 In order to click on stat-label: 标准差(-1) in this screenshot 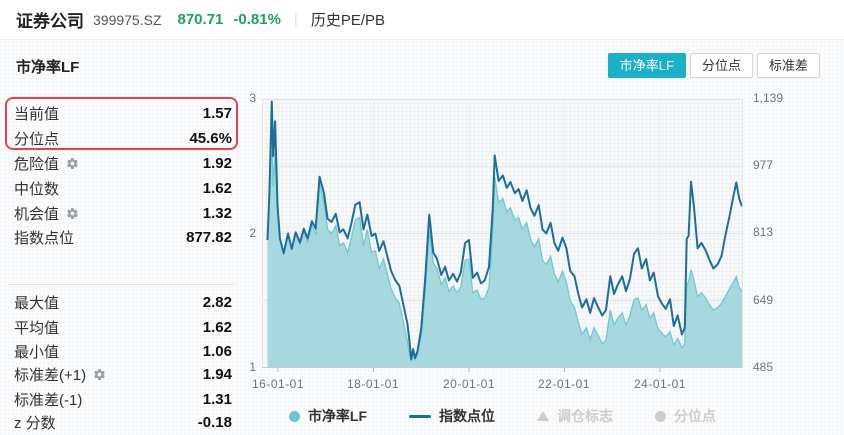, I will do `click(48, 400)`.